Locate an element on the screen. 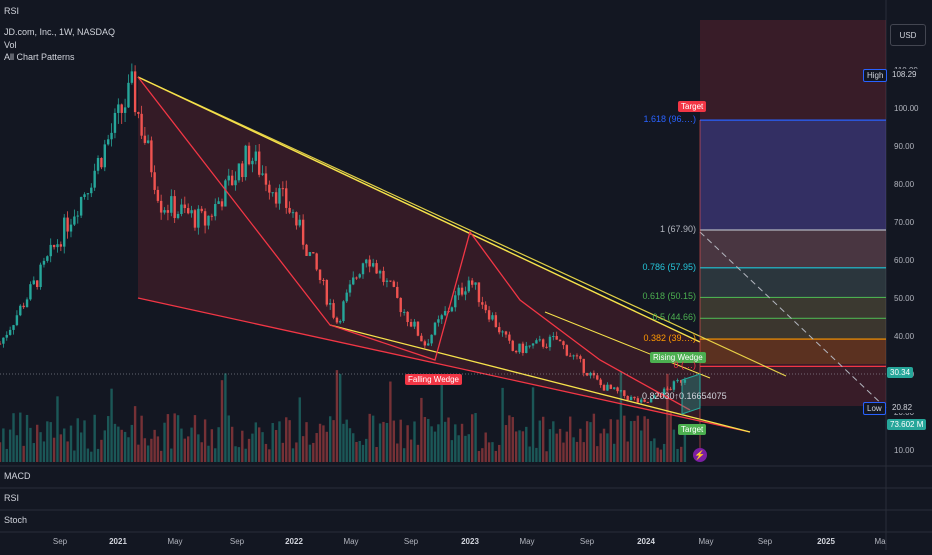 The width and height of the screenshot is (932, 555). rising-wedge-label: Rising Wedge is located at coordinates (678, 357).